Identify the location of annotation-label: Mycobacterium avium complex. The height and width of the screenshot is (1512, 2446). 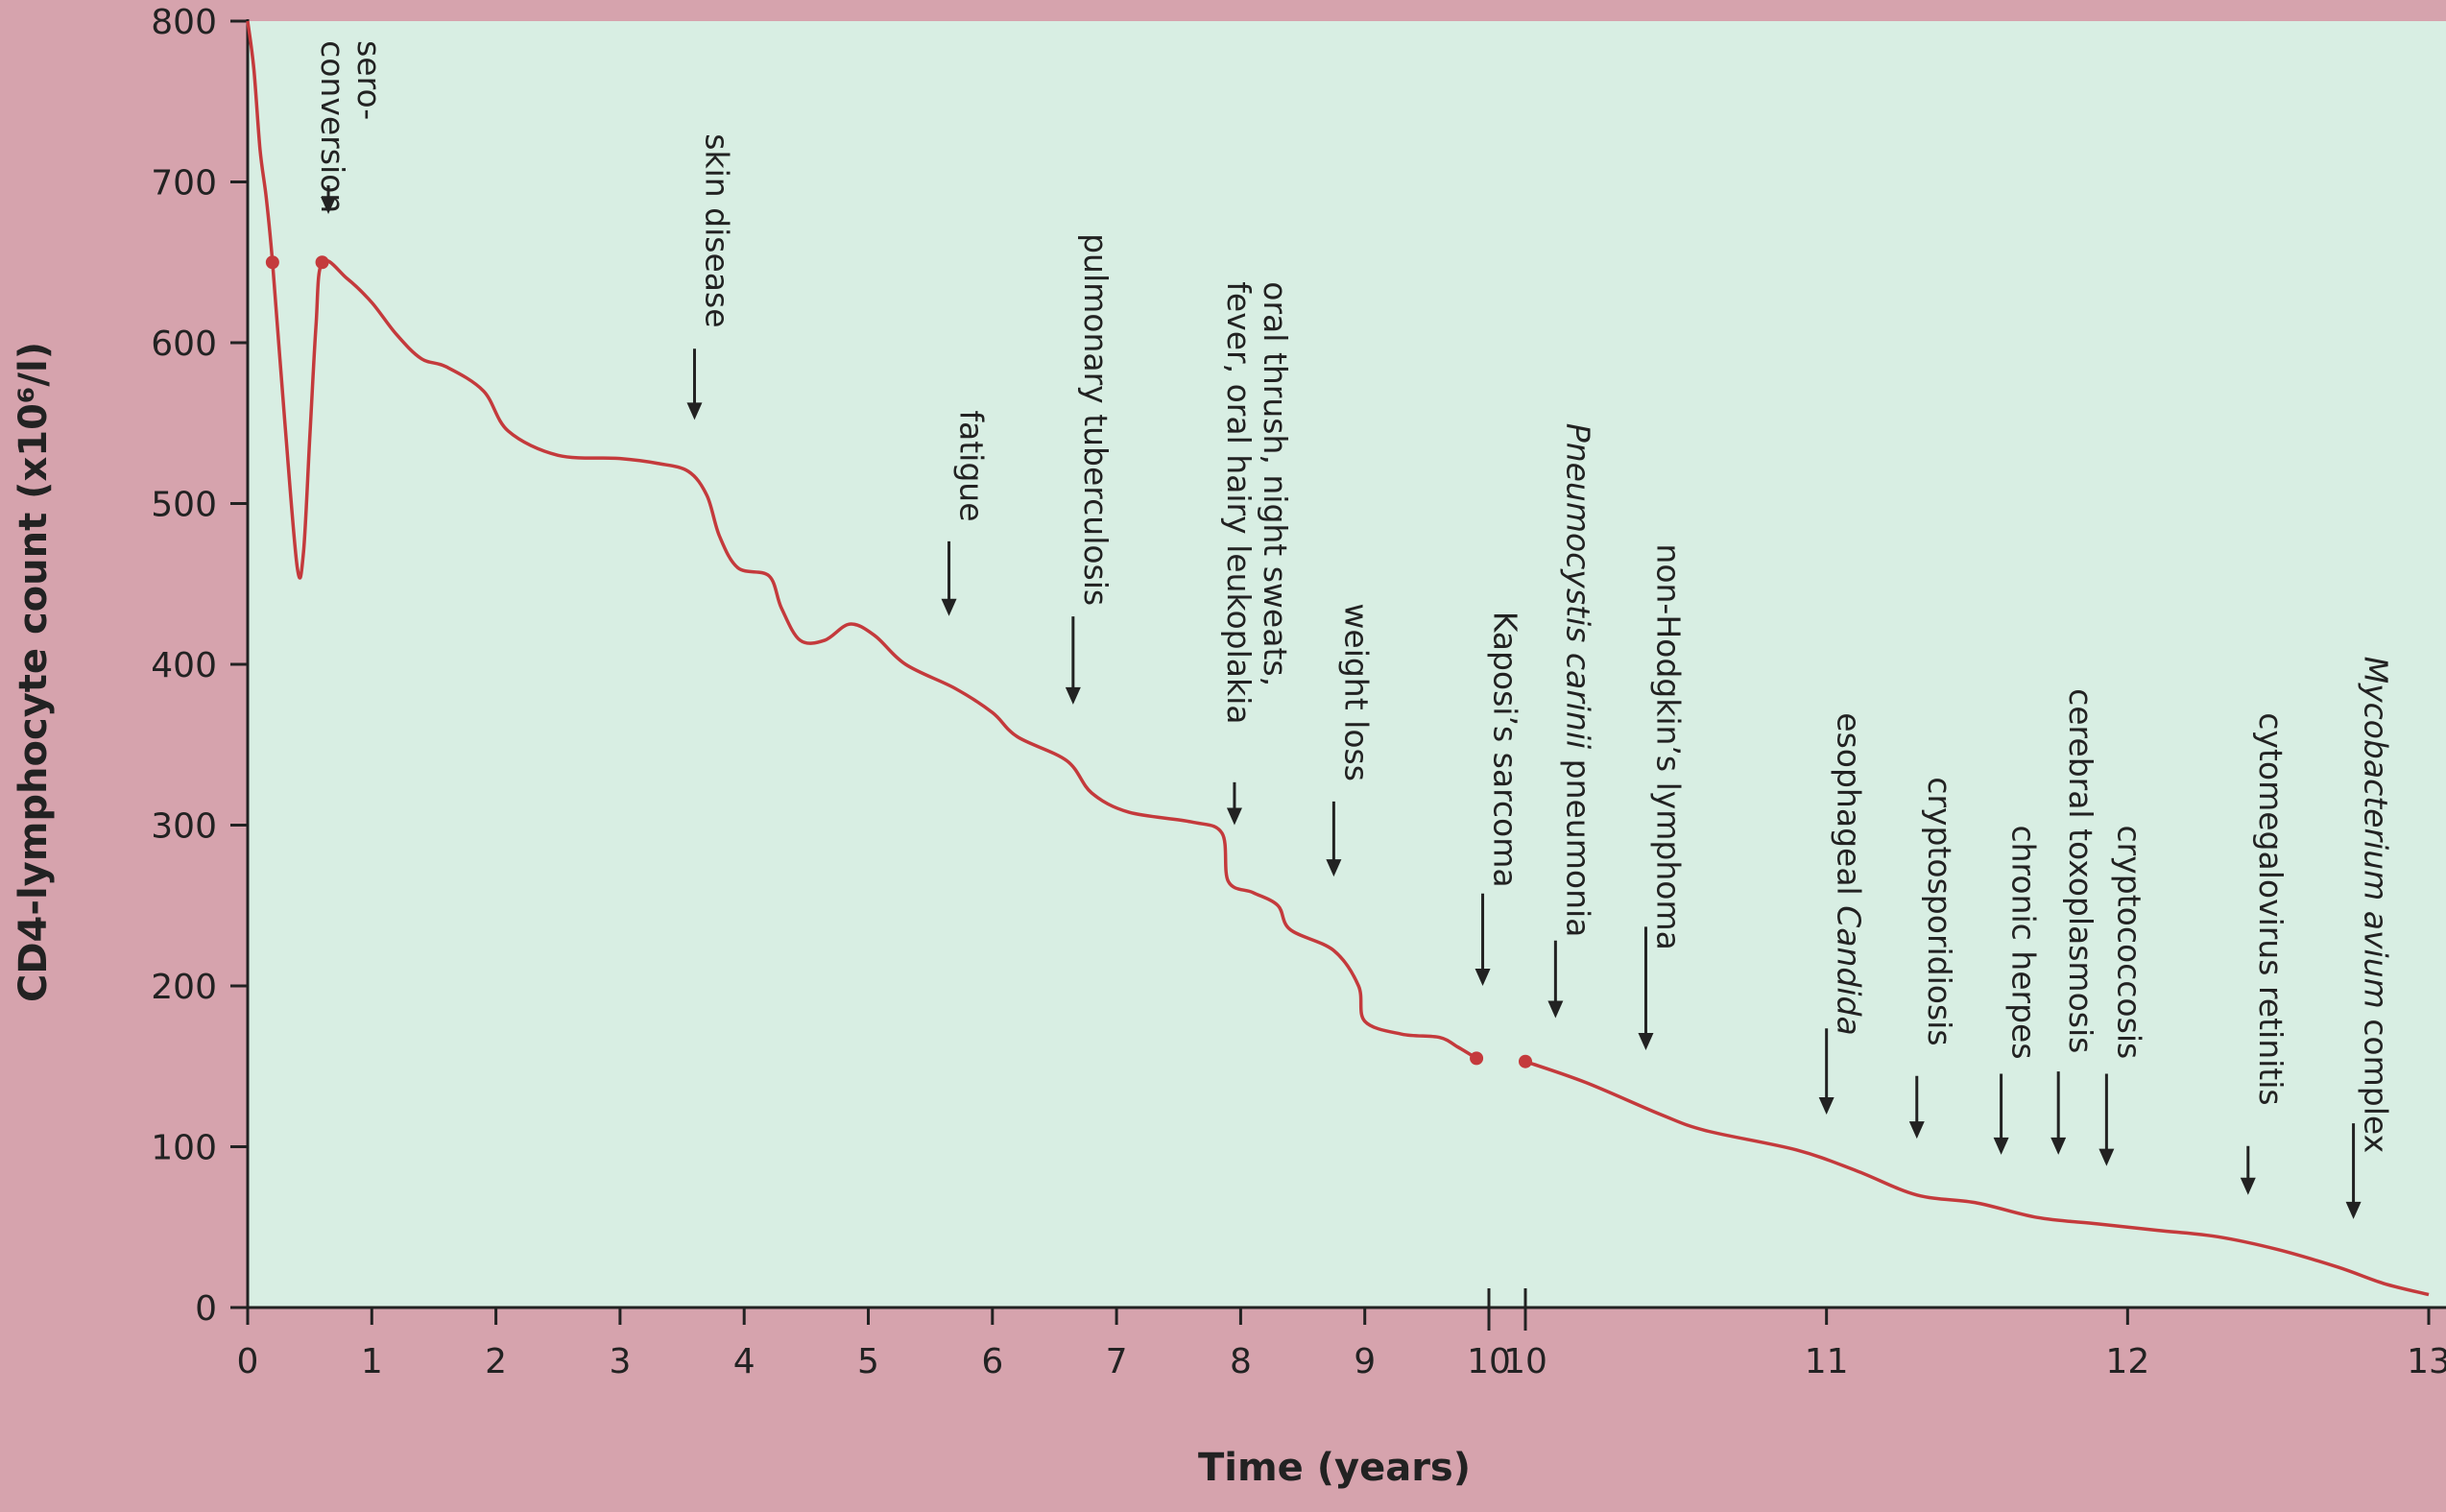
(2376, 905).